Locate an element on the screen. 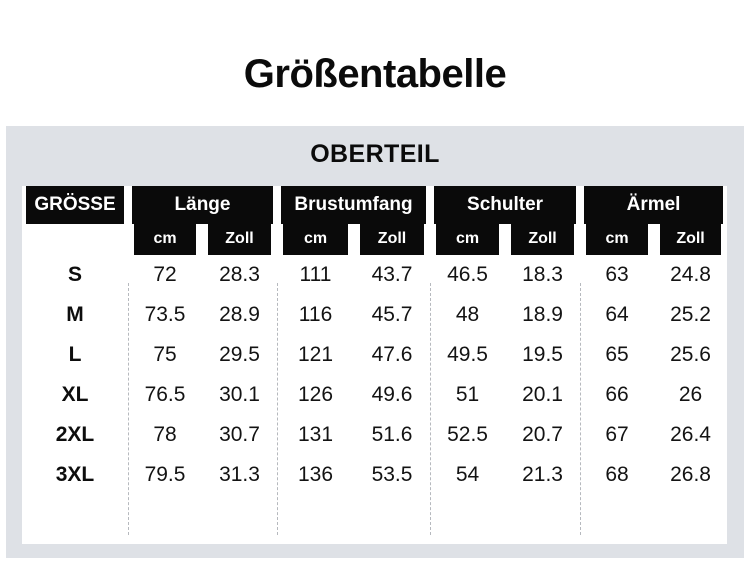 The height and width of the screenshot is (572, 750). chip-aermel-zoll: Zoll is located at coordinates (691, 239).